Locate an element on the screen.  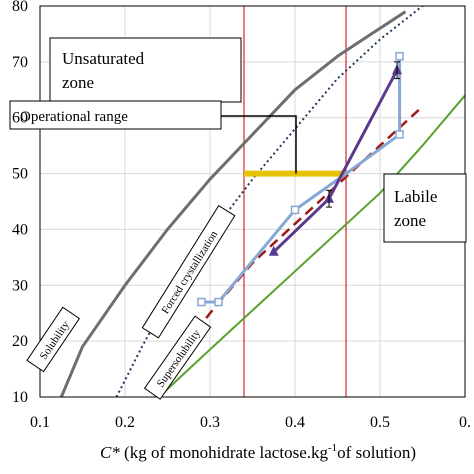
supersolubility-label: Supersolubility is located at coordinates (179, 358).